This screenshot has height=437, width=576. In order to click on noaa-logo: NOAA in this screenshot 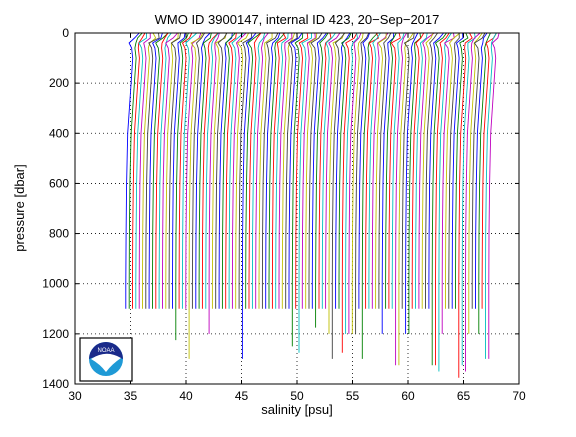, I will do `click(106, 359)`.